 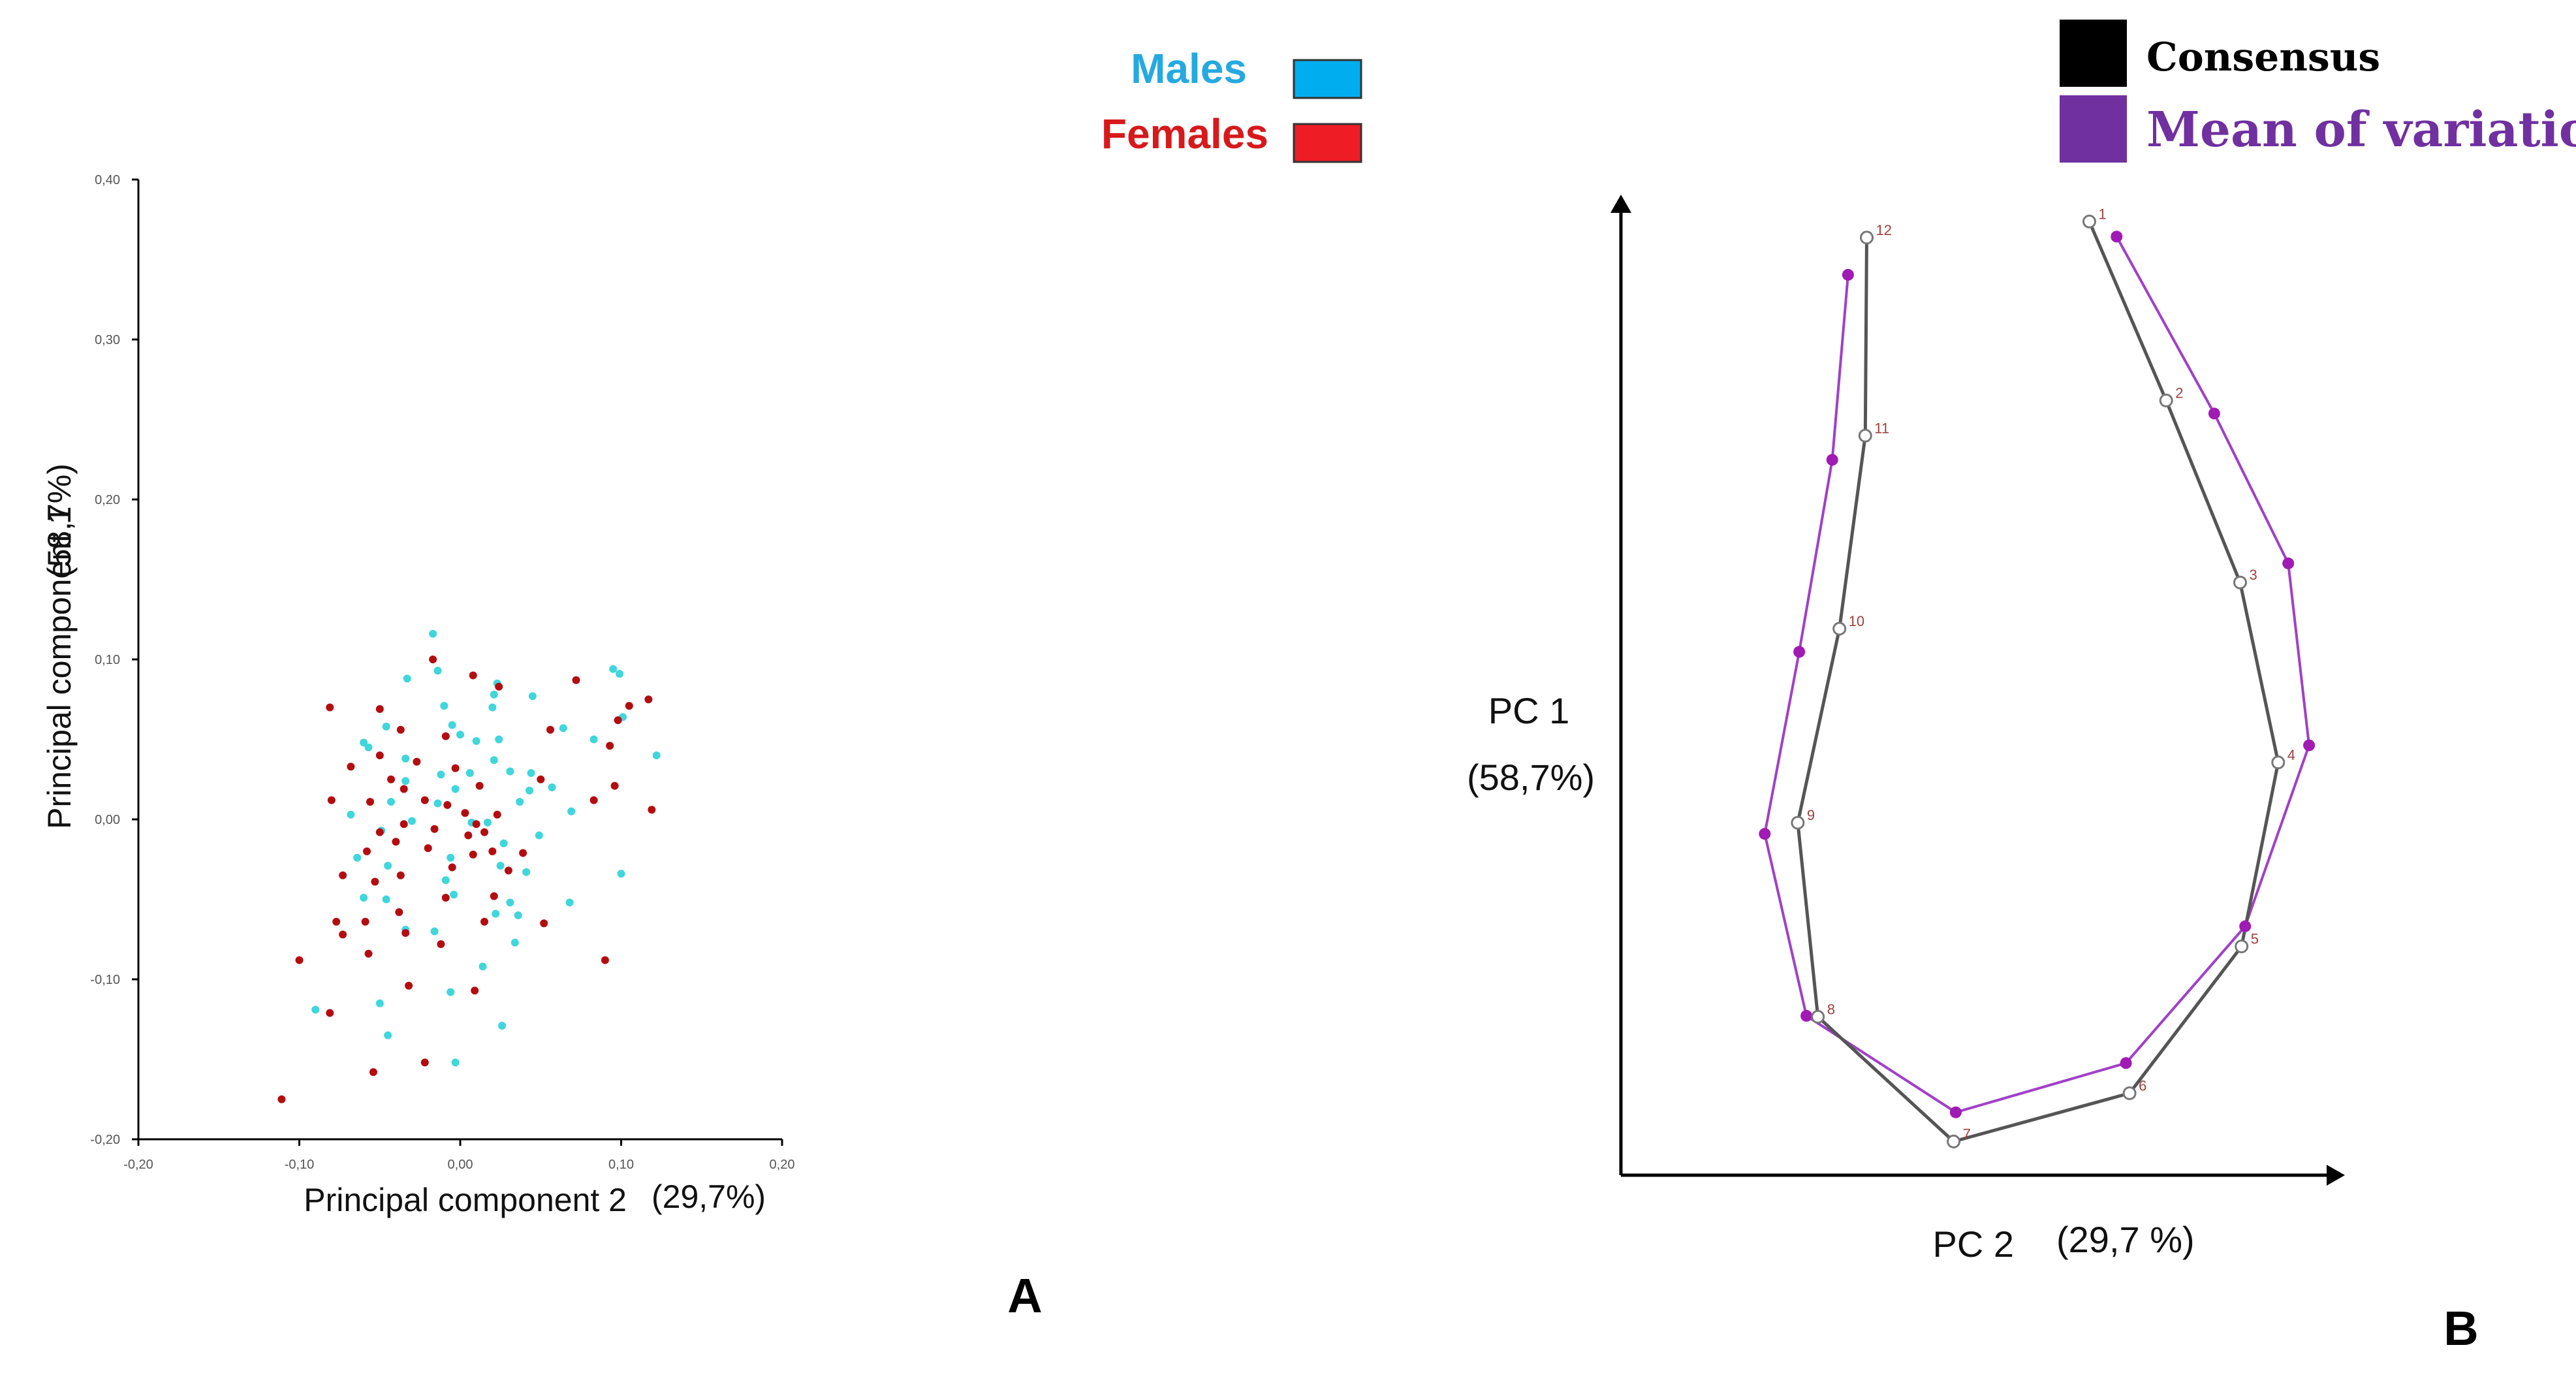 I want to click on sex-legend: Males Females, so click(x=1231, y=104).